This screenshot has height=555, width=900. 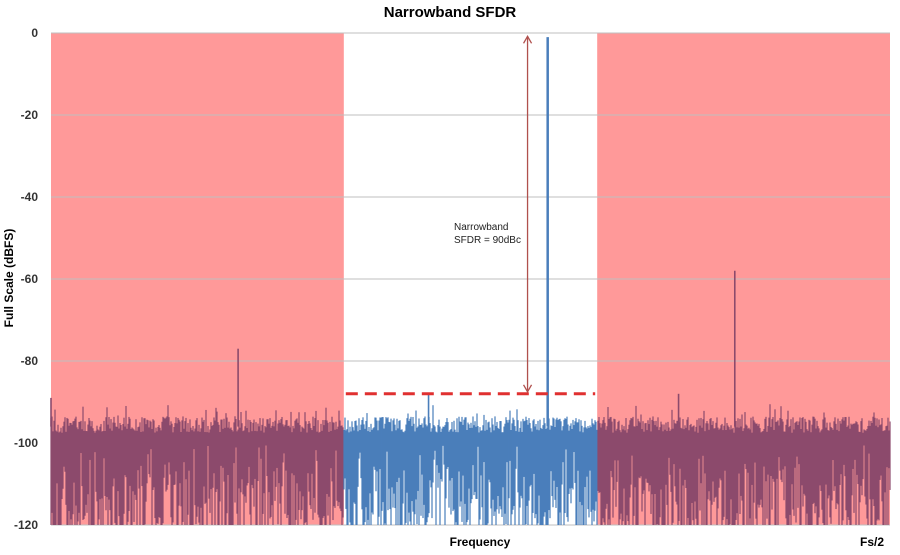 I want to click on chart-title: Narrowband SFDR, so click(x=450, y=12).